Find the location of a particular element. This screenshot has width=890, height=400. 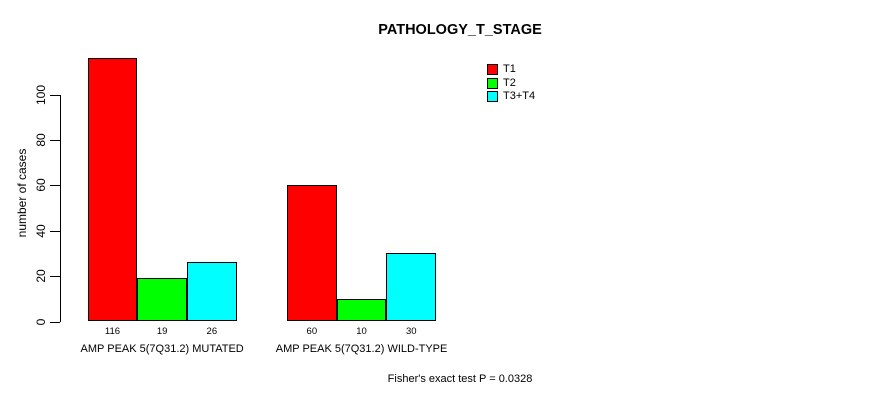

y-axis-tick-label: 0 is located at coordinates (41, 321).